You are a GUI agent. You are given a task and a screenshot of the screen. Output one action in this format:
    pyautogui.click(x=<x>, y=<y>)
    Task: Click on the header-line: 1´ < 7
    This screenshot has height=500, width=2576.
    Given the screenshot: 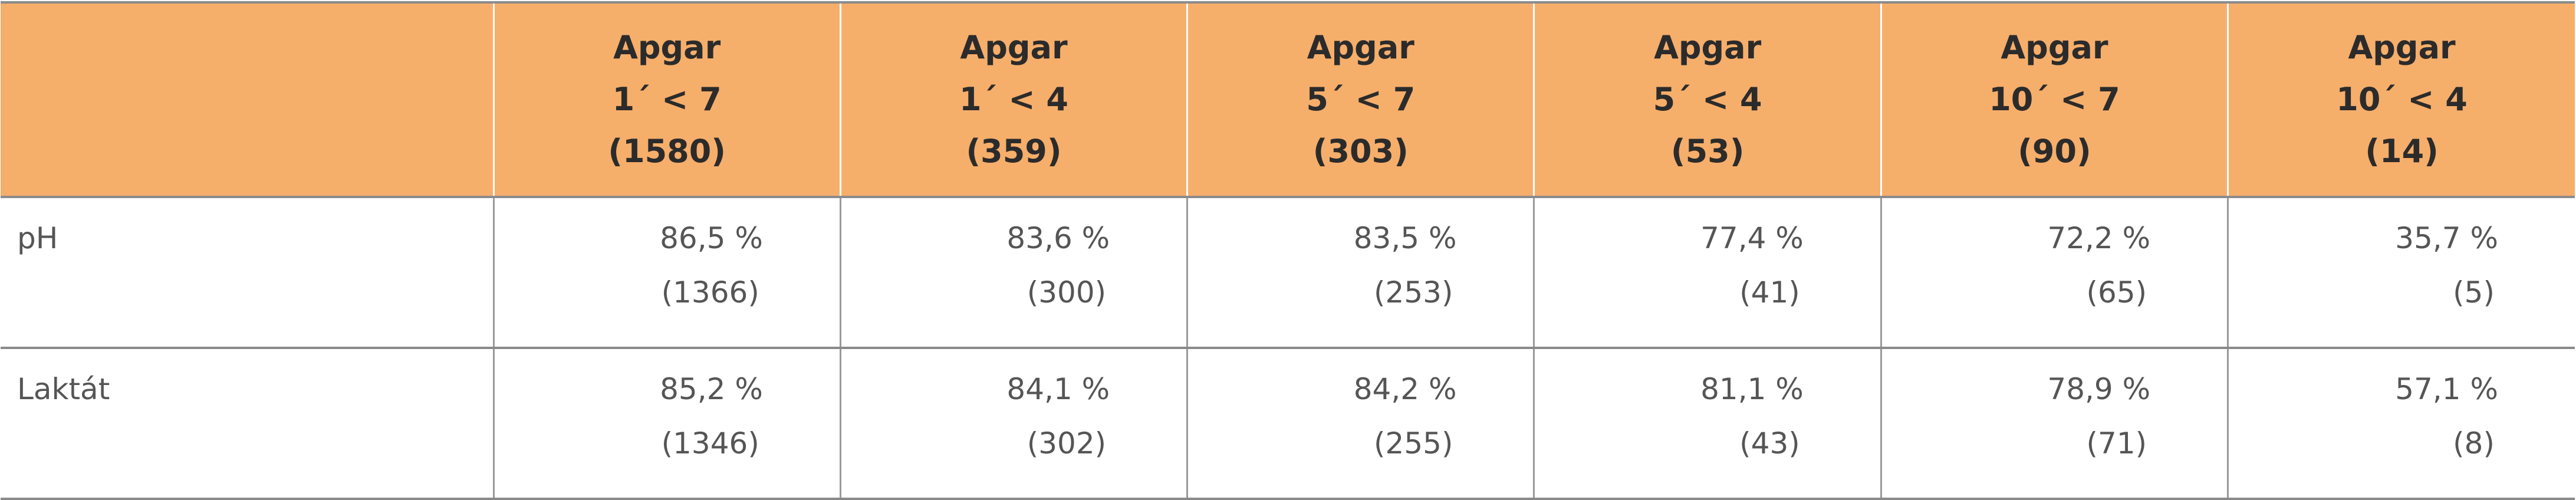 What is the action you would take?
    pyautogui.click(x=667, y=99)
    